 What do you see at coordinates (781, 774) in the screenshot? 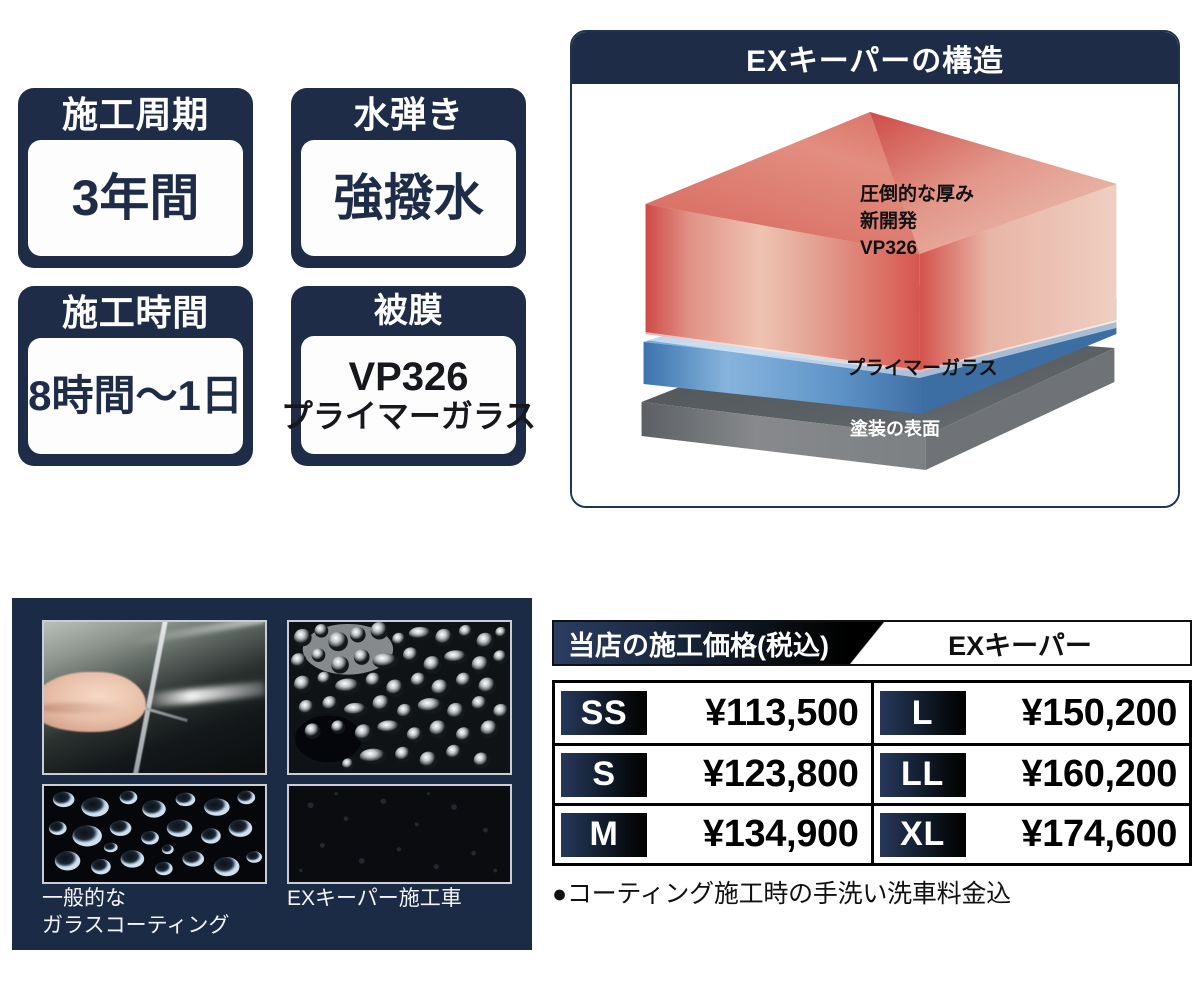
I see `price-amount: ¥123,800` at bounding box center [781, 774].